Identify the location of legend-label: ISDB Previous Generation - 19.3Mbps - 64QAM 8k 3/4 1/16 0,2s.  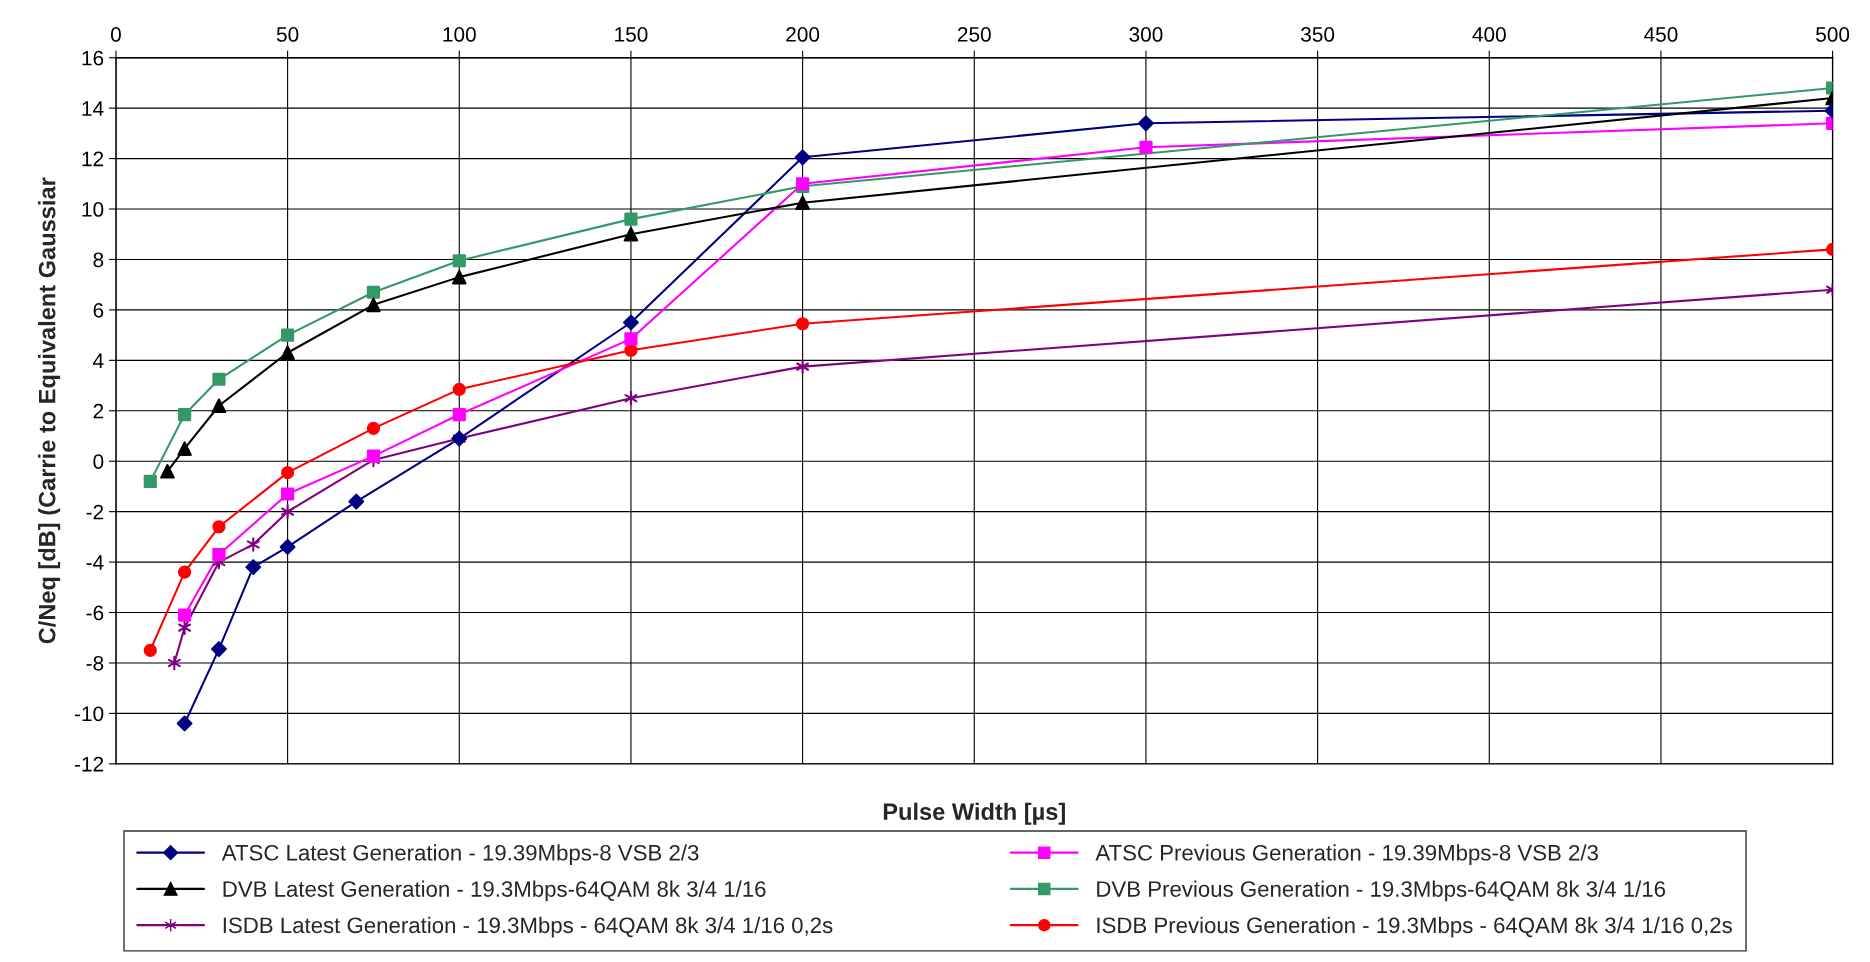
(1414, 927).